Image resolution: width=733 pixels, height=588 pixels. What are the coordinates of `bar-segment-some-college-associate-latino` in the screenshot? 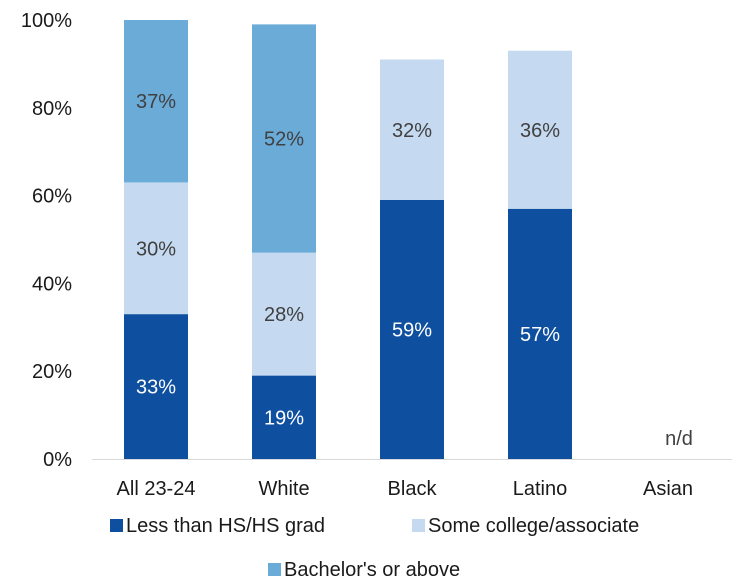 It's located at (540, 129).